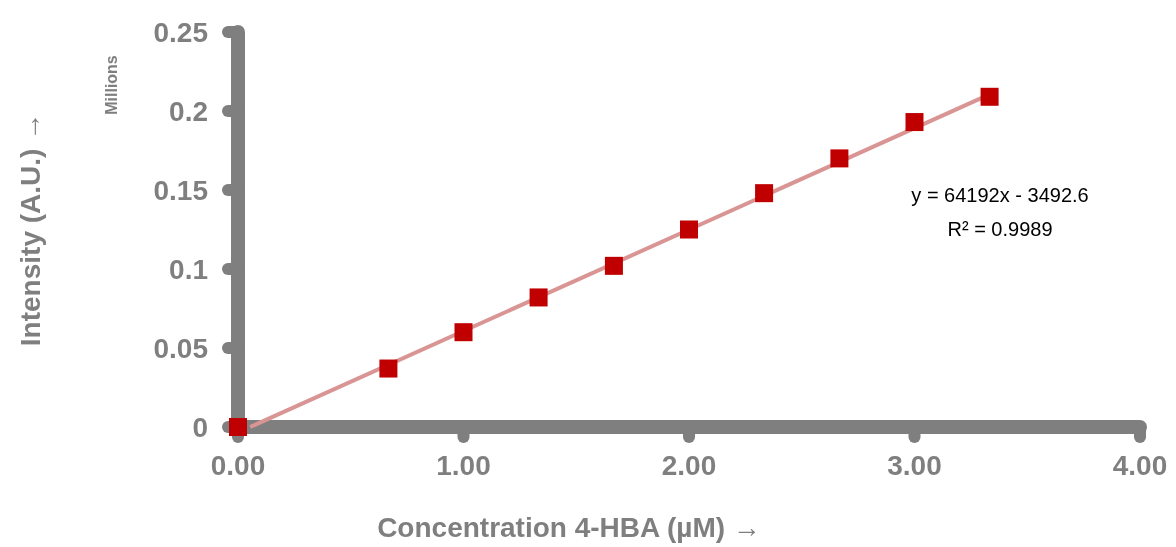 The image size is (1176, 547). I want to click on x-axis-title: Concentration 4-HBA (µM) →, so click(569, 527).